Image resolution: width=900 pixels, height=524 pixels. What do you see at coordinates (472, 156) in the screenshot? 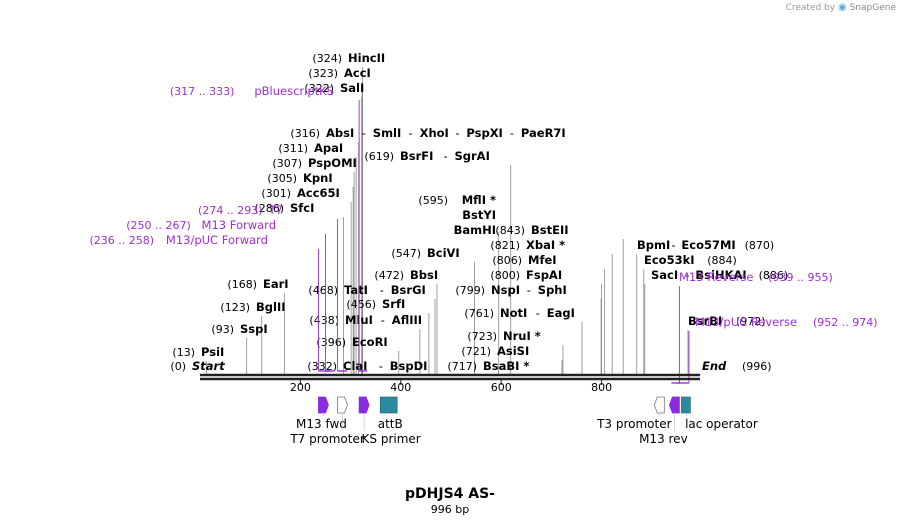
I see `site-name: SgrAI` at bounding box center [472, 156].